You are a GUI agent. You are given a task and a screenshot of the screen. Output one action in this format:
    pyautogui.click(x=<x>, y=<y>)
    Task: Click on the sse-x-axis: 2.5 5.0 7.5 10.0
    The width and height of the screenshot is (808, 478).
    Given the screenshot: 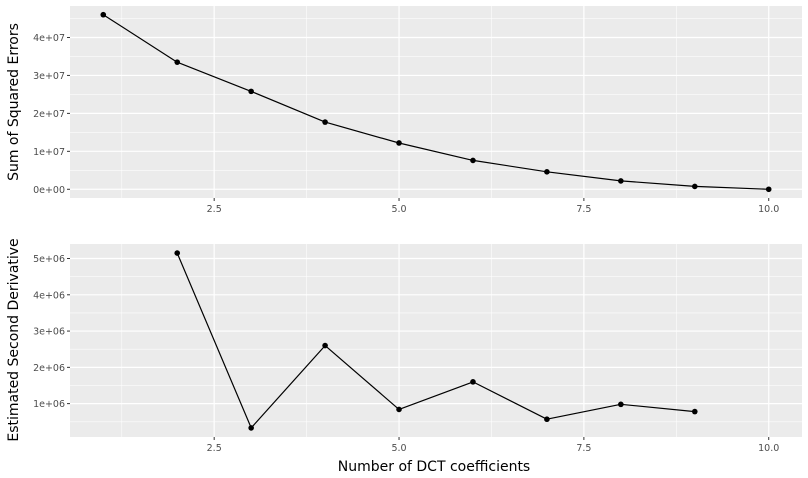 What is the action you would take?
    pyautogui.click(x=493, y=206)
    